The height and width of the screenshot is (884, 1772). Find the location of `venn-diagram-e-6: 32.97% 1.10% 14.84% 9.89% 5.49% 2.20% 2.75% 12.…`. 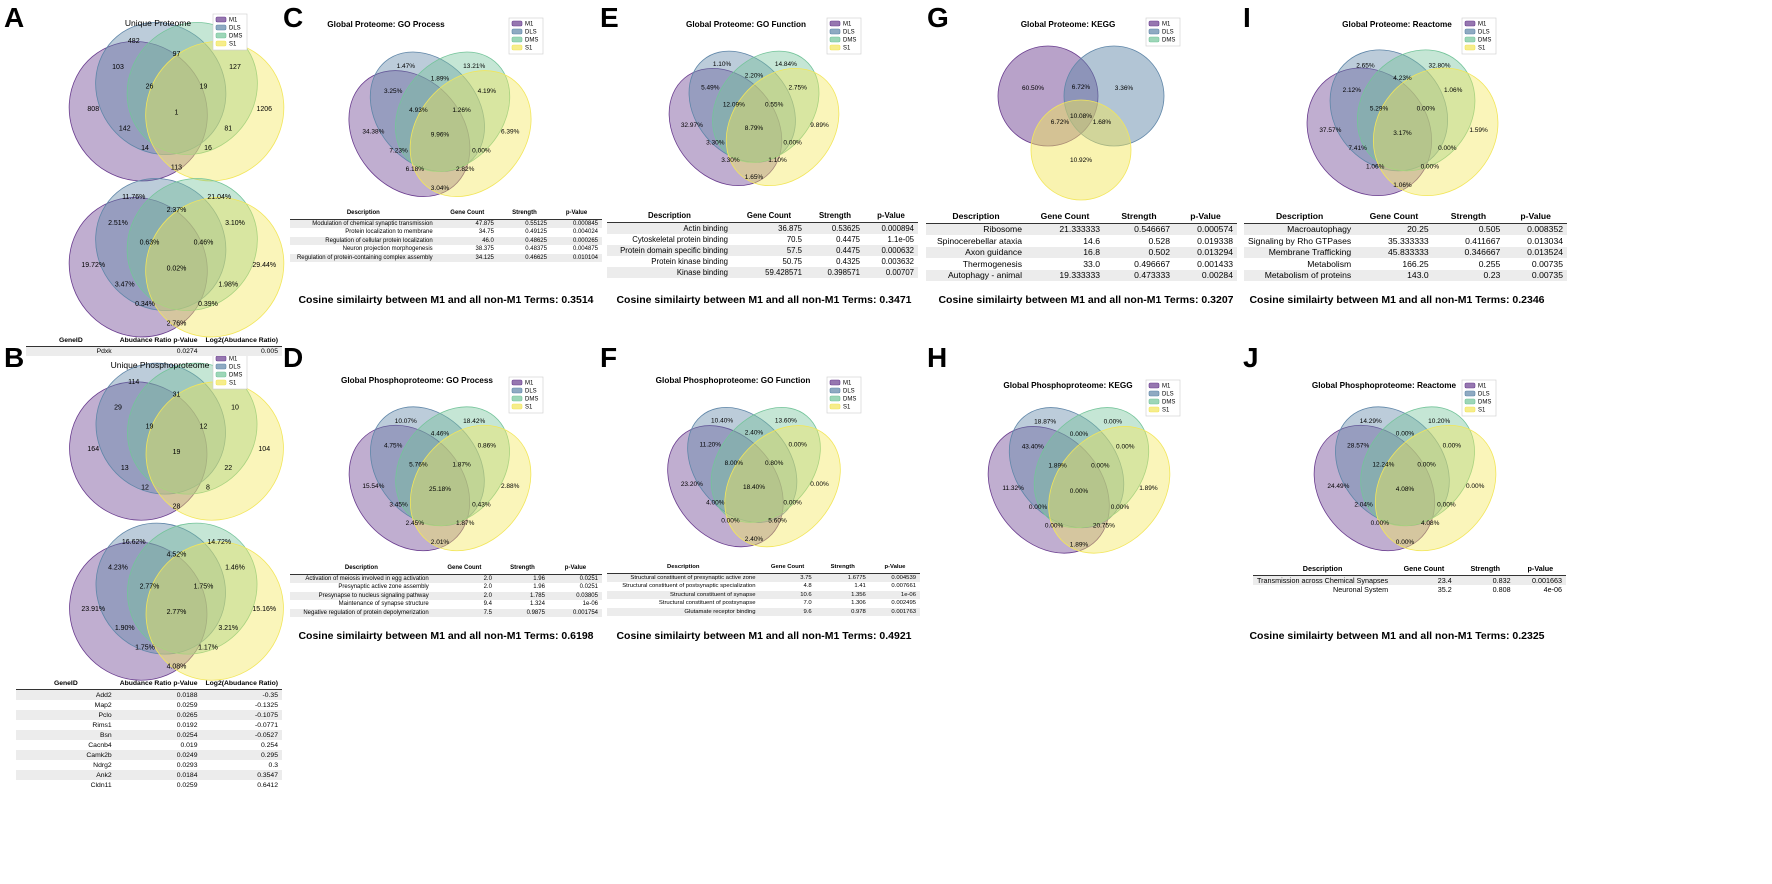

venn-diagram-e-6: 32.97% 1.10% 14.84% 9.89% 5.49% 2.20% 2.75% 12.… is located at coordinates (754, 103).